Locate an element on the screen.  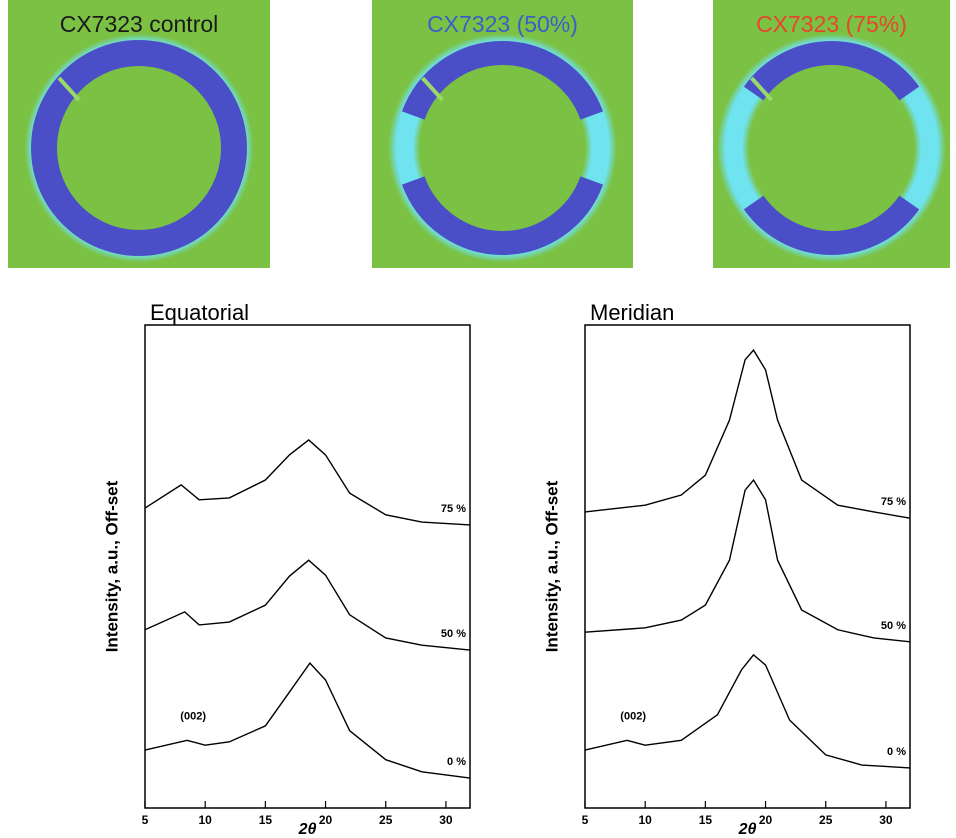
ring is located at coordinates (139, 148).